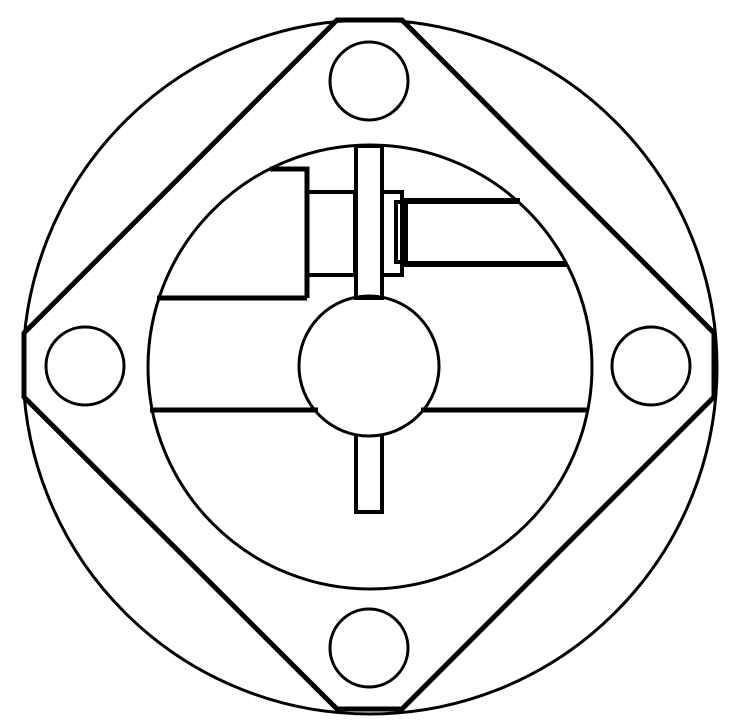 The height and width of the screenshot is (721, 751). What do you see at coordinates (369, 81) in the screenshot?
I see `bolt-hole-top` at bounding box center [369, 81].